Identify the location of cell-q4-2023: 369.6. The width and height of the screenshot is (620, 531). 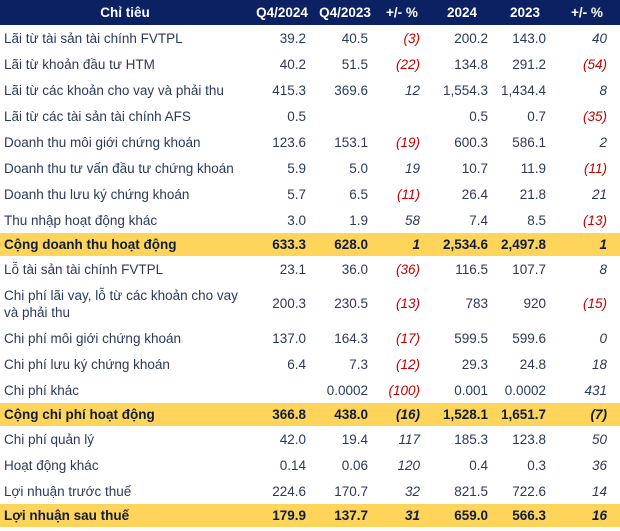
(351, 90).